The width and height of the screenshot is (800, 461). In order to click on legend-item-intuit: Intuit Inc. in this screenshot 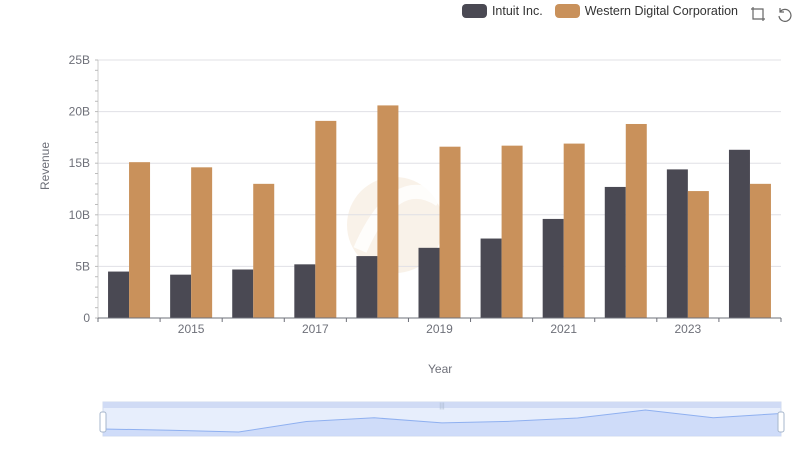, I will do `click(502, 11)`.